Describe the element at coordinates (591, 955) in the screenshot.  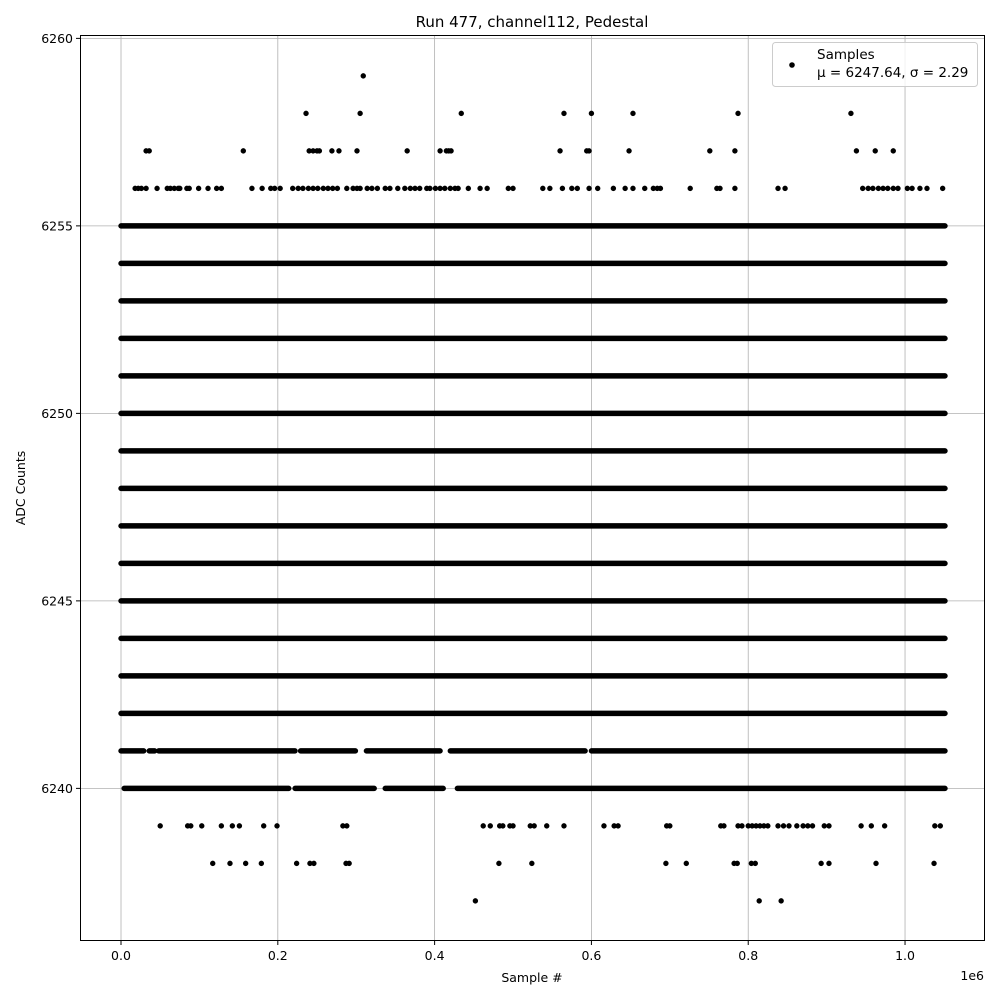
I see `x-tick-label: 0.6` at that location.